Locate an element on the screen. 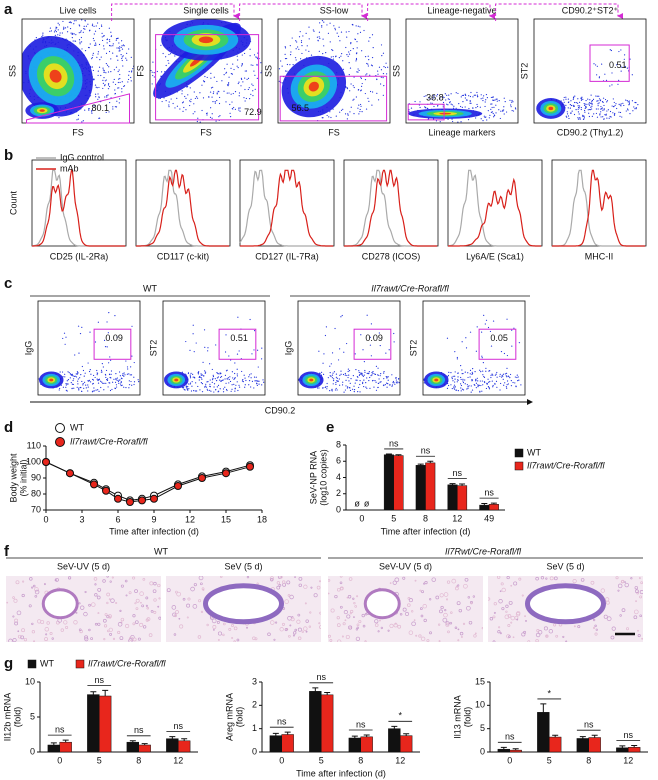 This screenshot has height=780, width=658. density-level is located at coordinates (55, 76).